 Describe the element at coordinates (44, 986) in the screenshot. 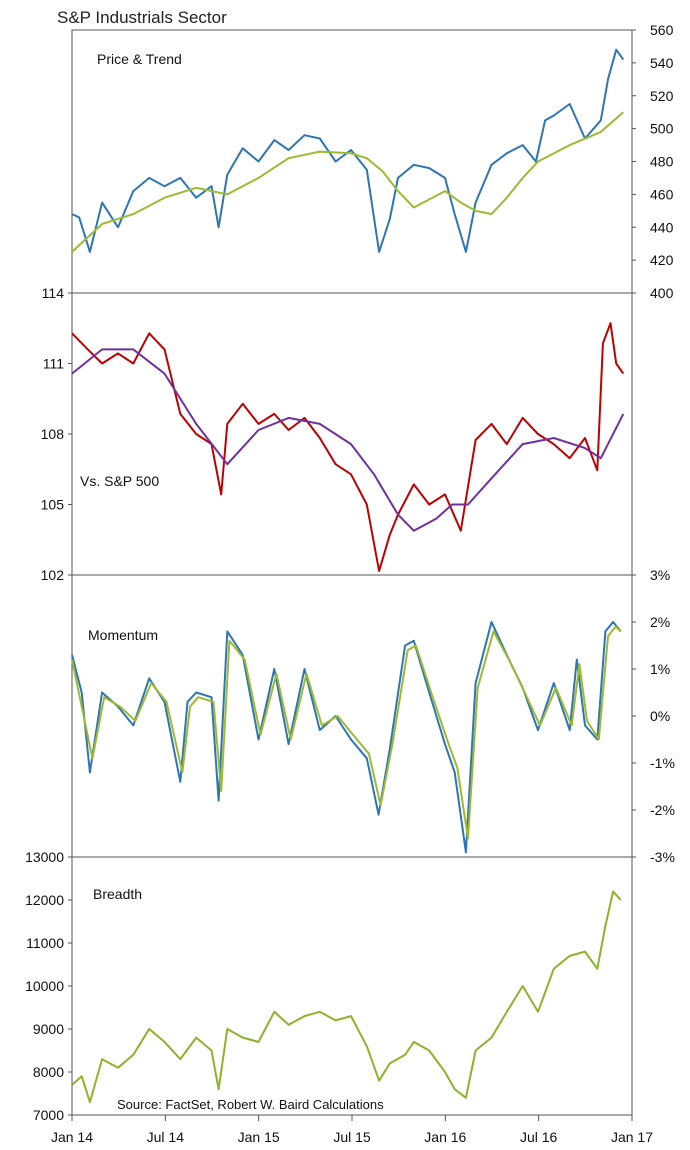

I see `y-tick-label: 10000` at that location.